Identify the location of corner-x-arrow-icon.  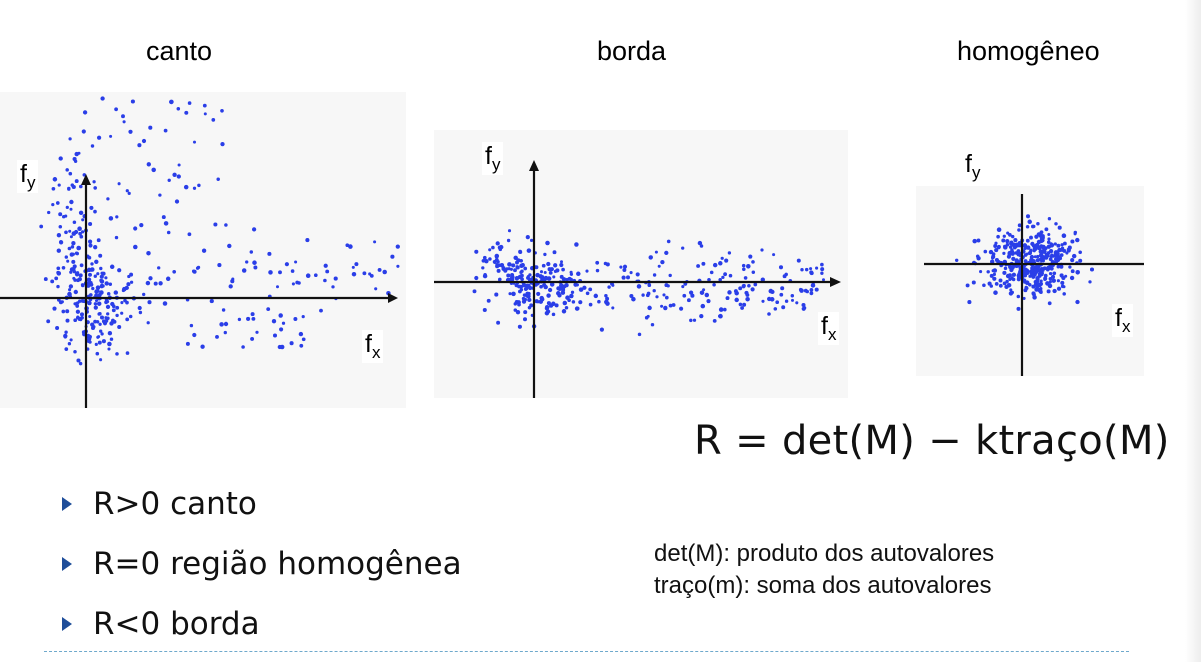
(393, 298).